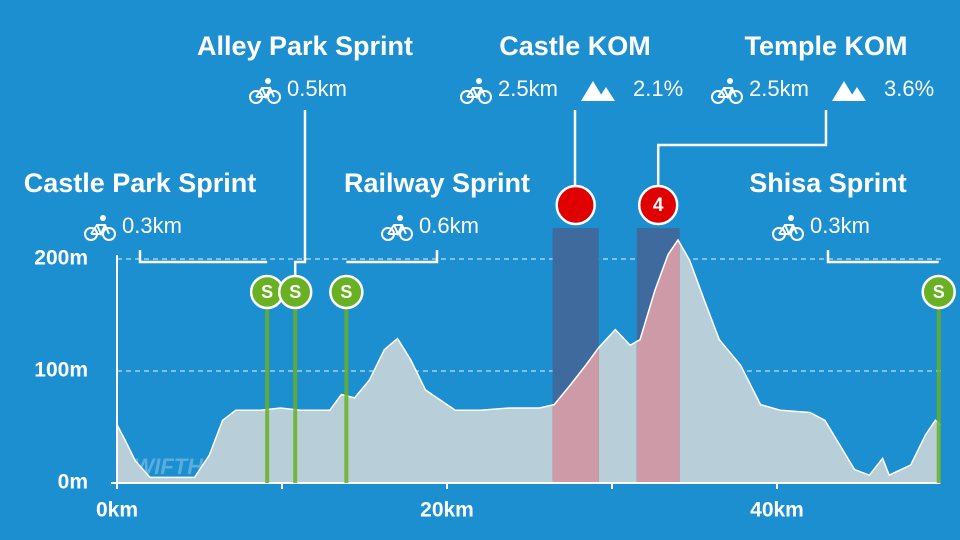 This screenshot has width=960, height=540. I want to click on segment-grade: 2.1%, so click(658, 88).